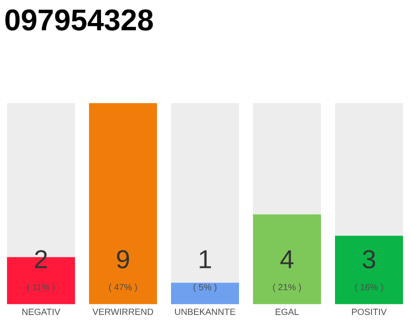  What do you see at coordinates (287, 288) in the screenshot?
I see `data-label: ( 21% )` at bounding box center [287, 288].